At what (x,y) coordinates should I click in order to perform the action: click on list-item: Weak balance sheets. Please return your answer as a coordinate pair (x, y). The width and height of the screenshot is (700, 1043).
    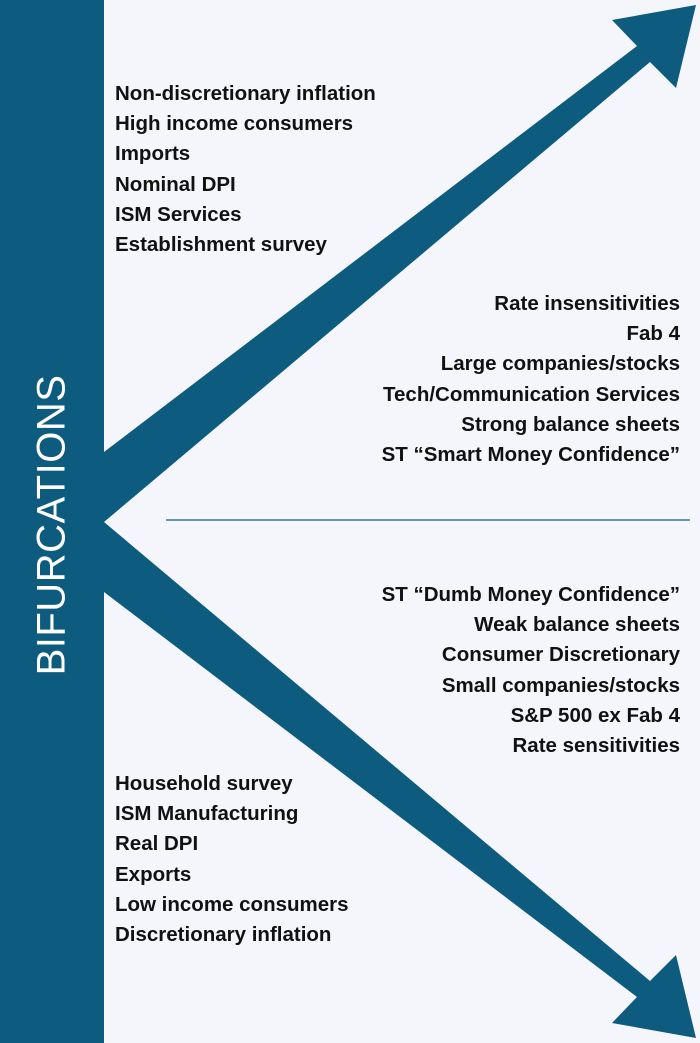
    Looking at the image, I should click on (577, 625).